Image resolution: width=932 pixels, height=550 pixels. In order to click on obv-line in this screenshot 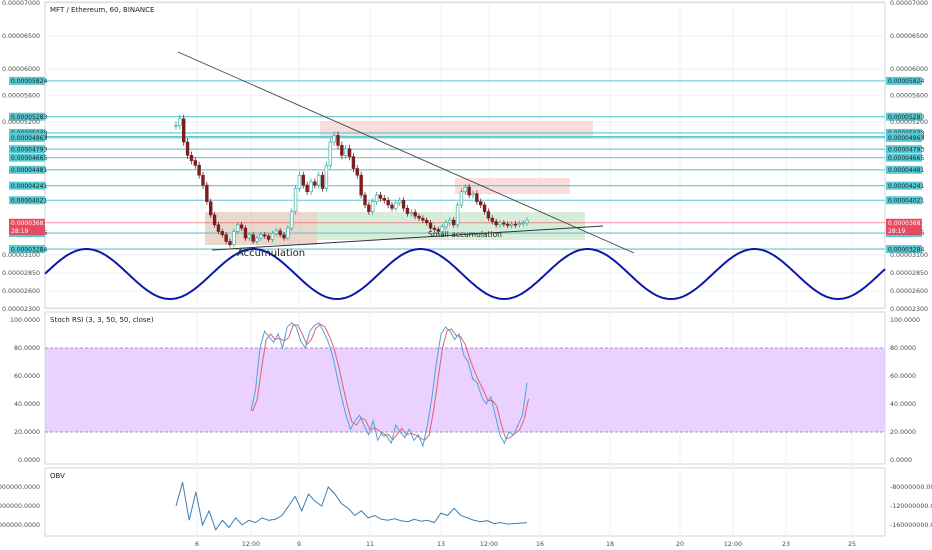, I will do `click(351, 506)`.